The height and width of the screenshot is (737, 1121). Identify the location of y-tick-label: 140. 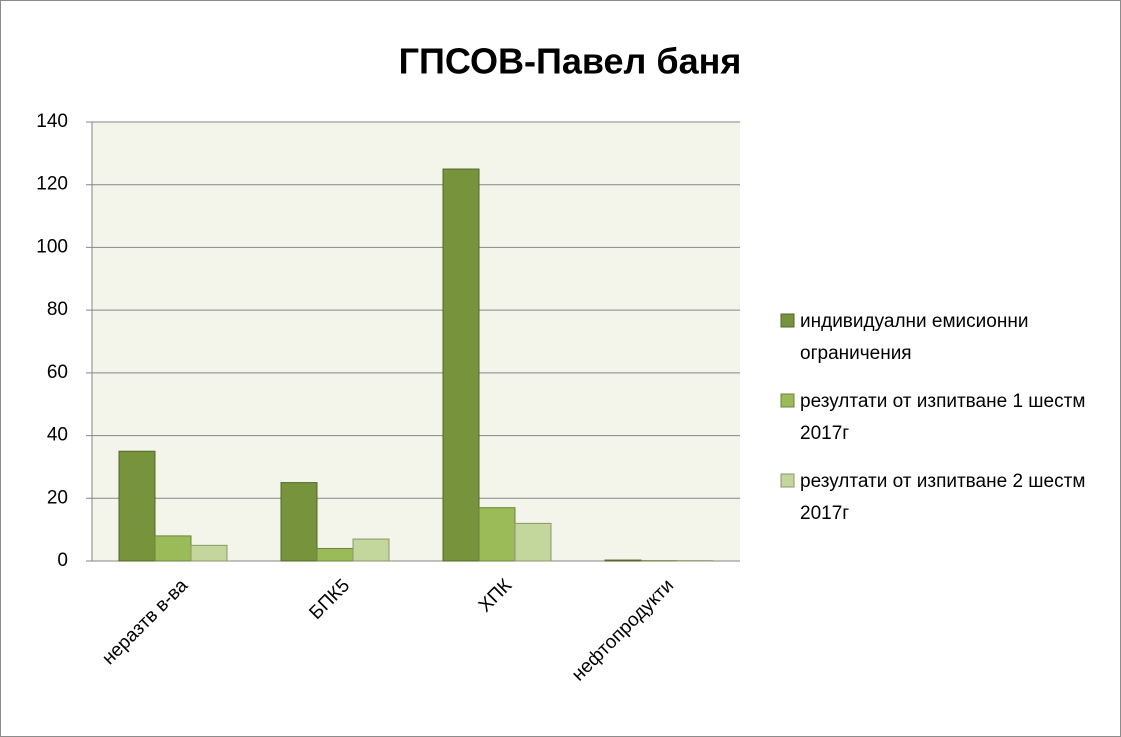
(52, 121).